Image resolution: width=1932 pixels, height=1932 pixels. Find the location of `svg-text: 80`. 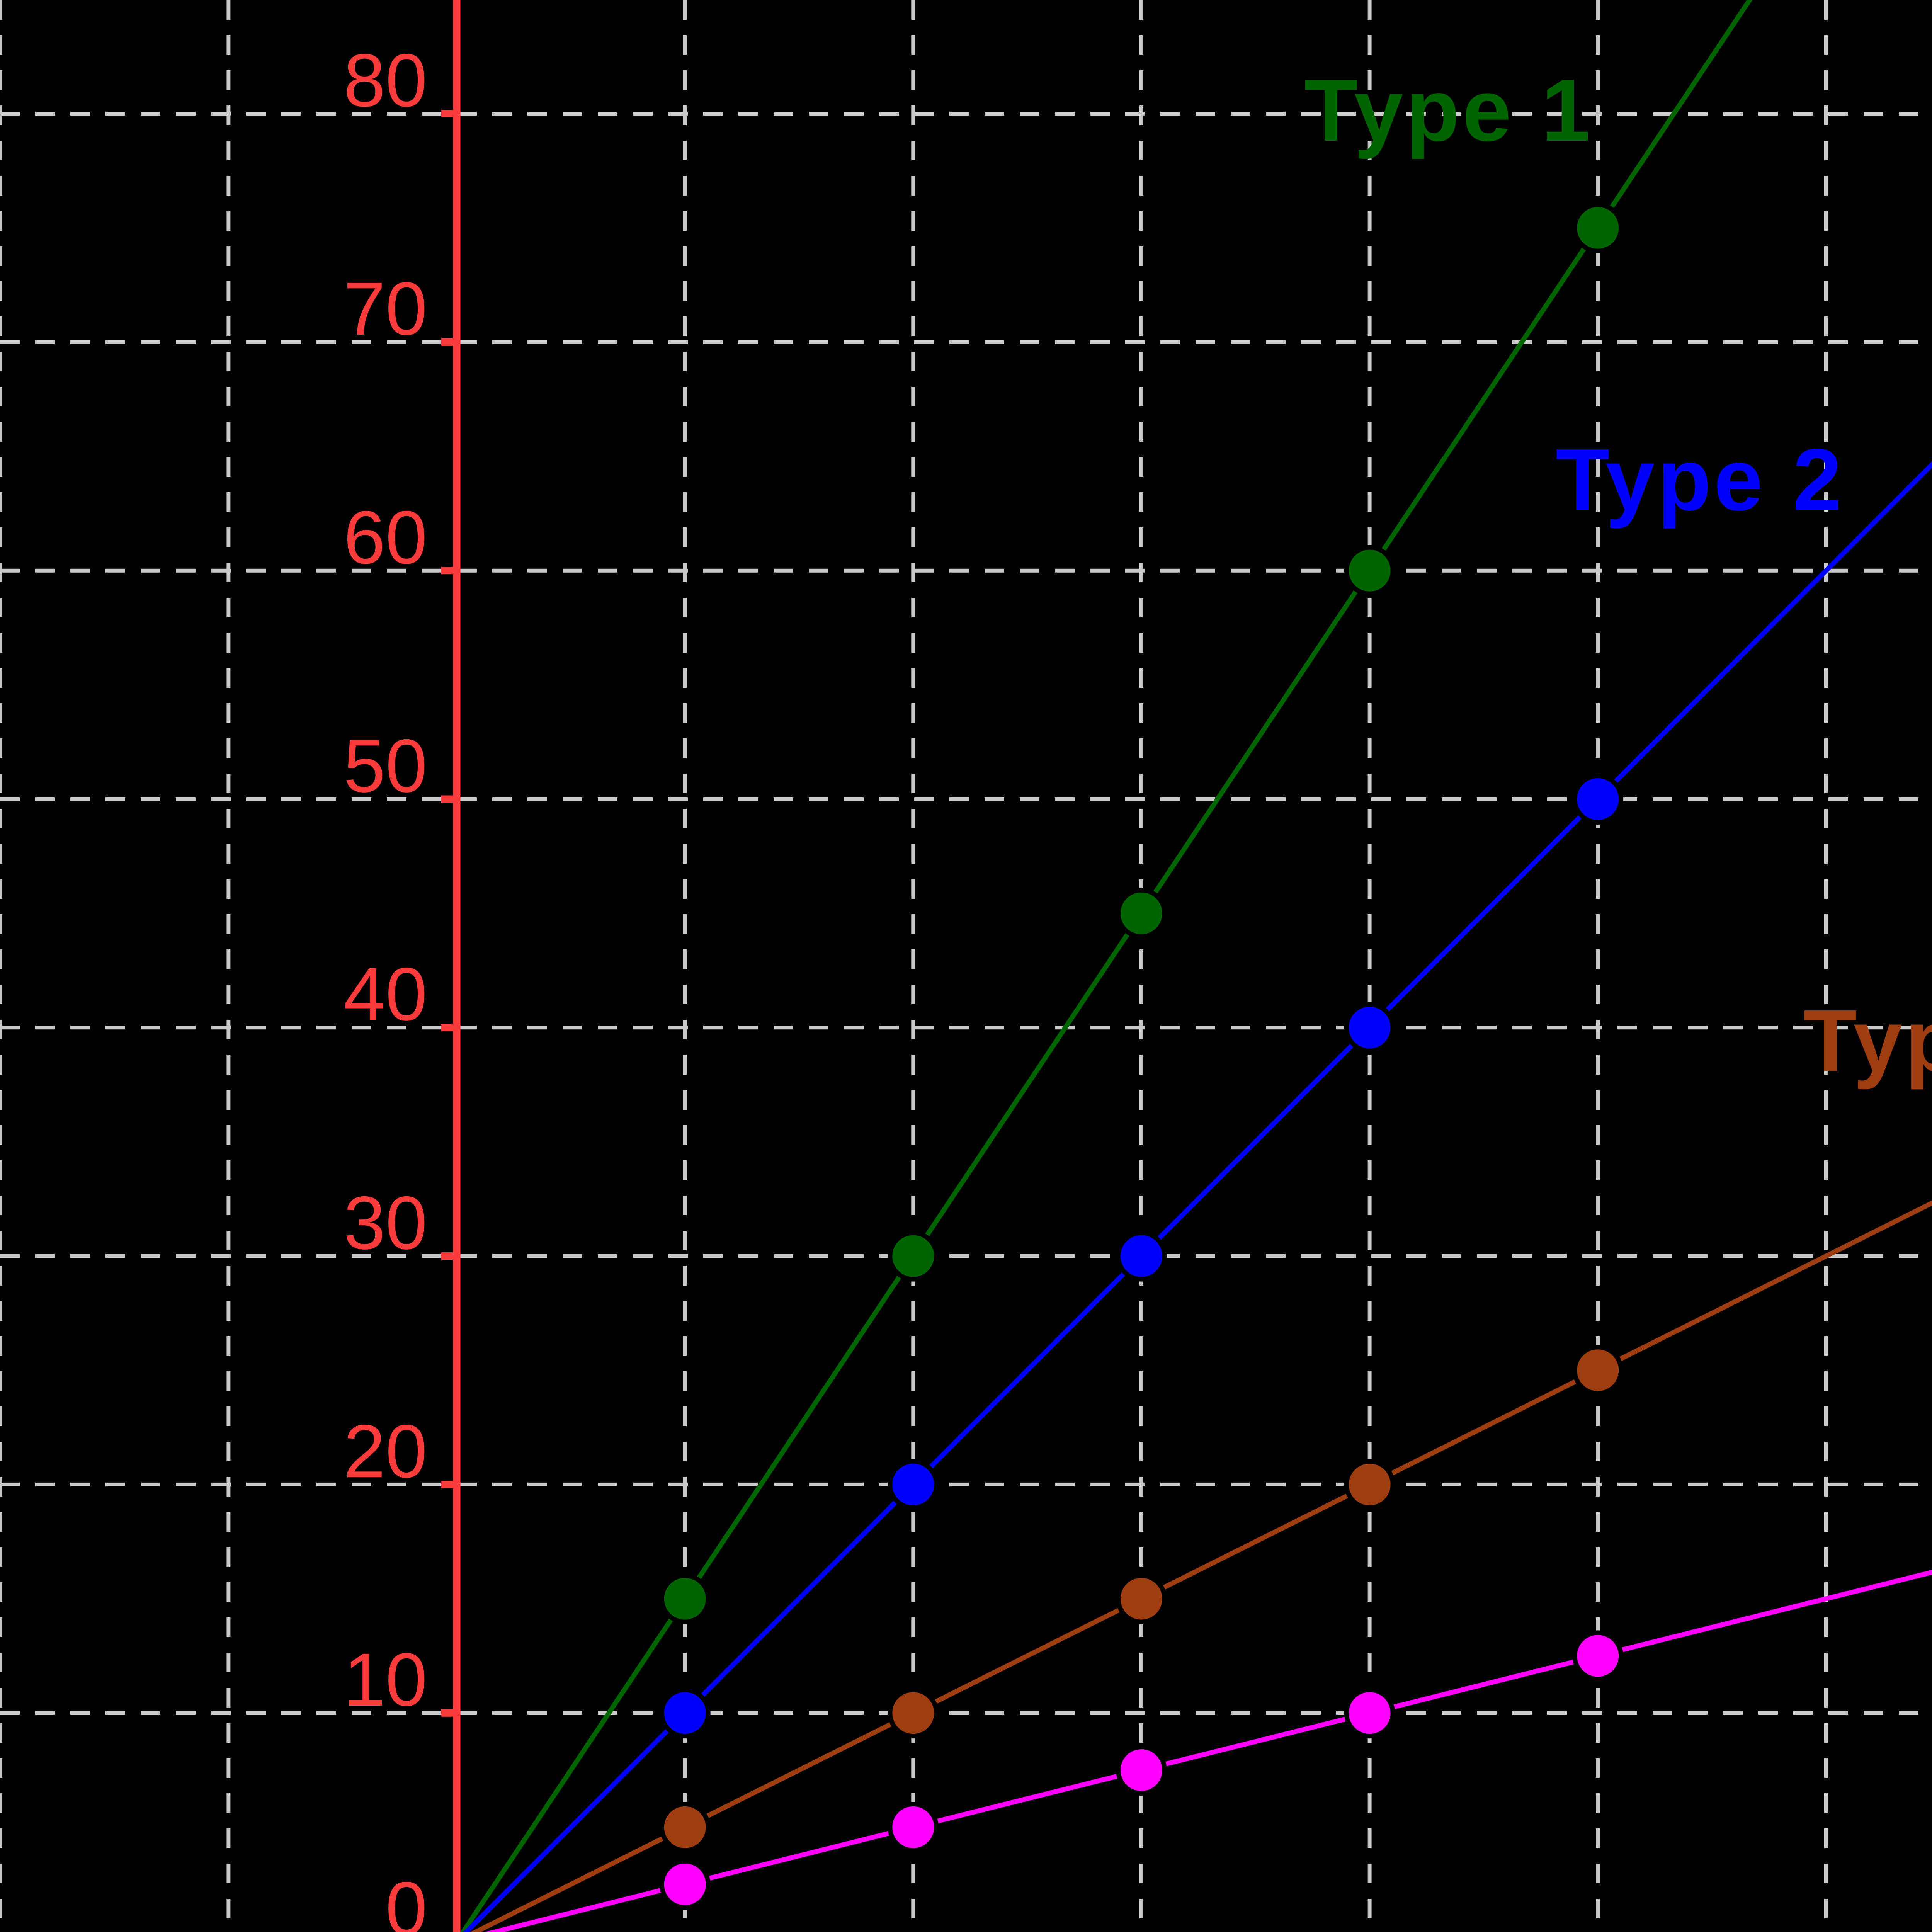

svg-text: 80 is located at coordinates (385, 80).